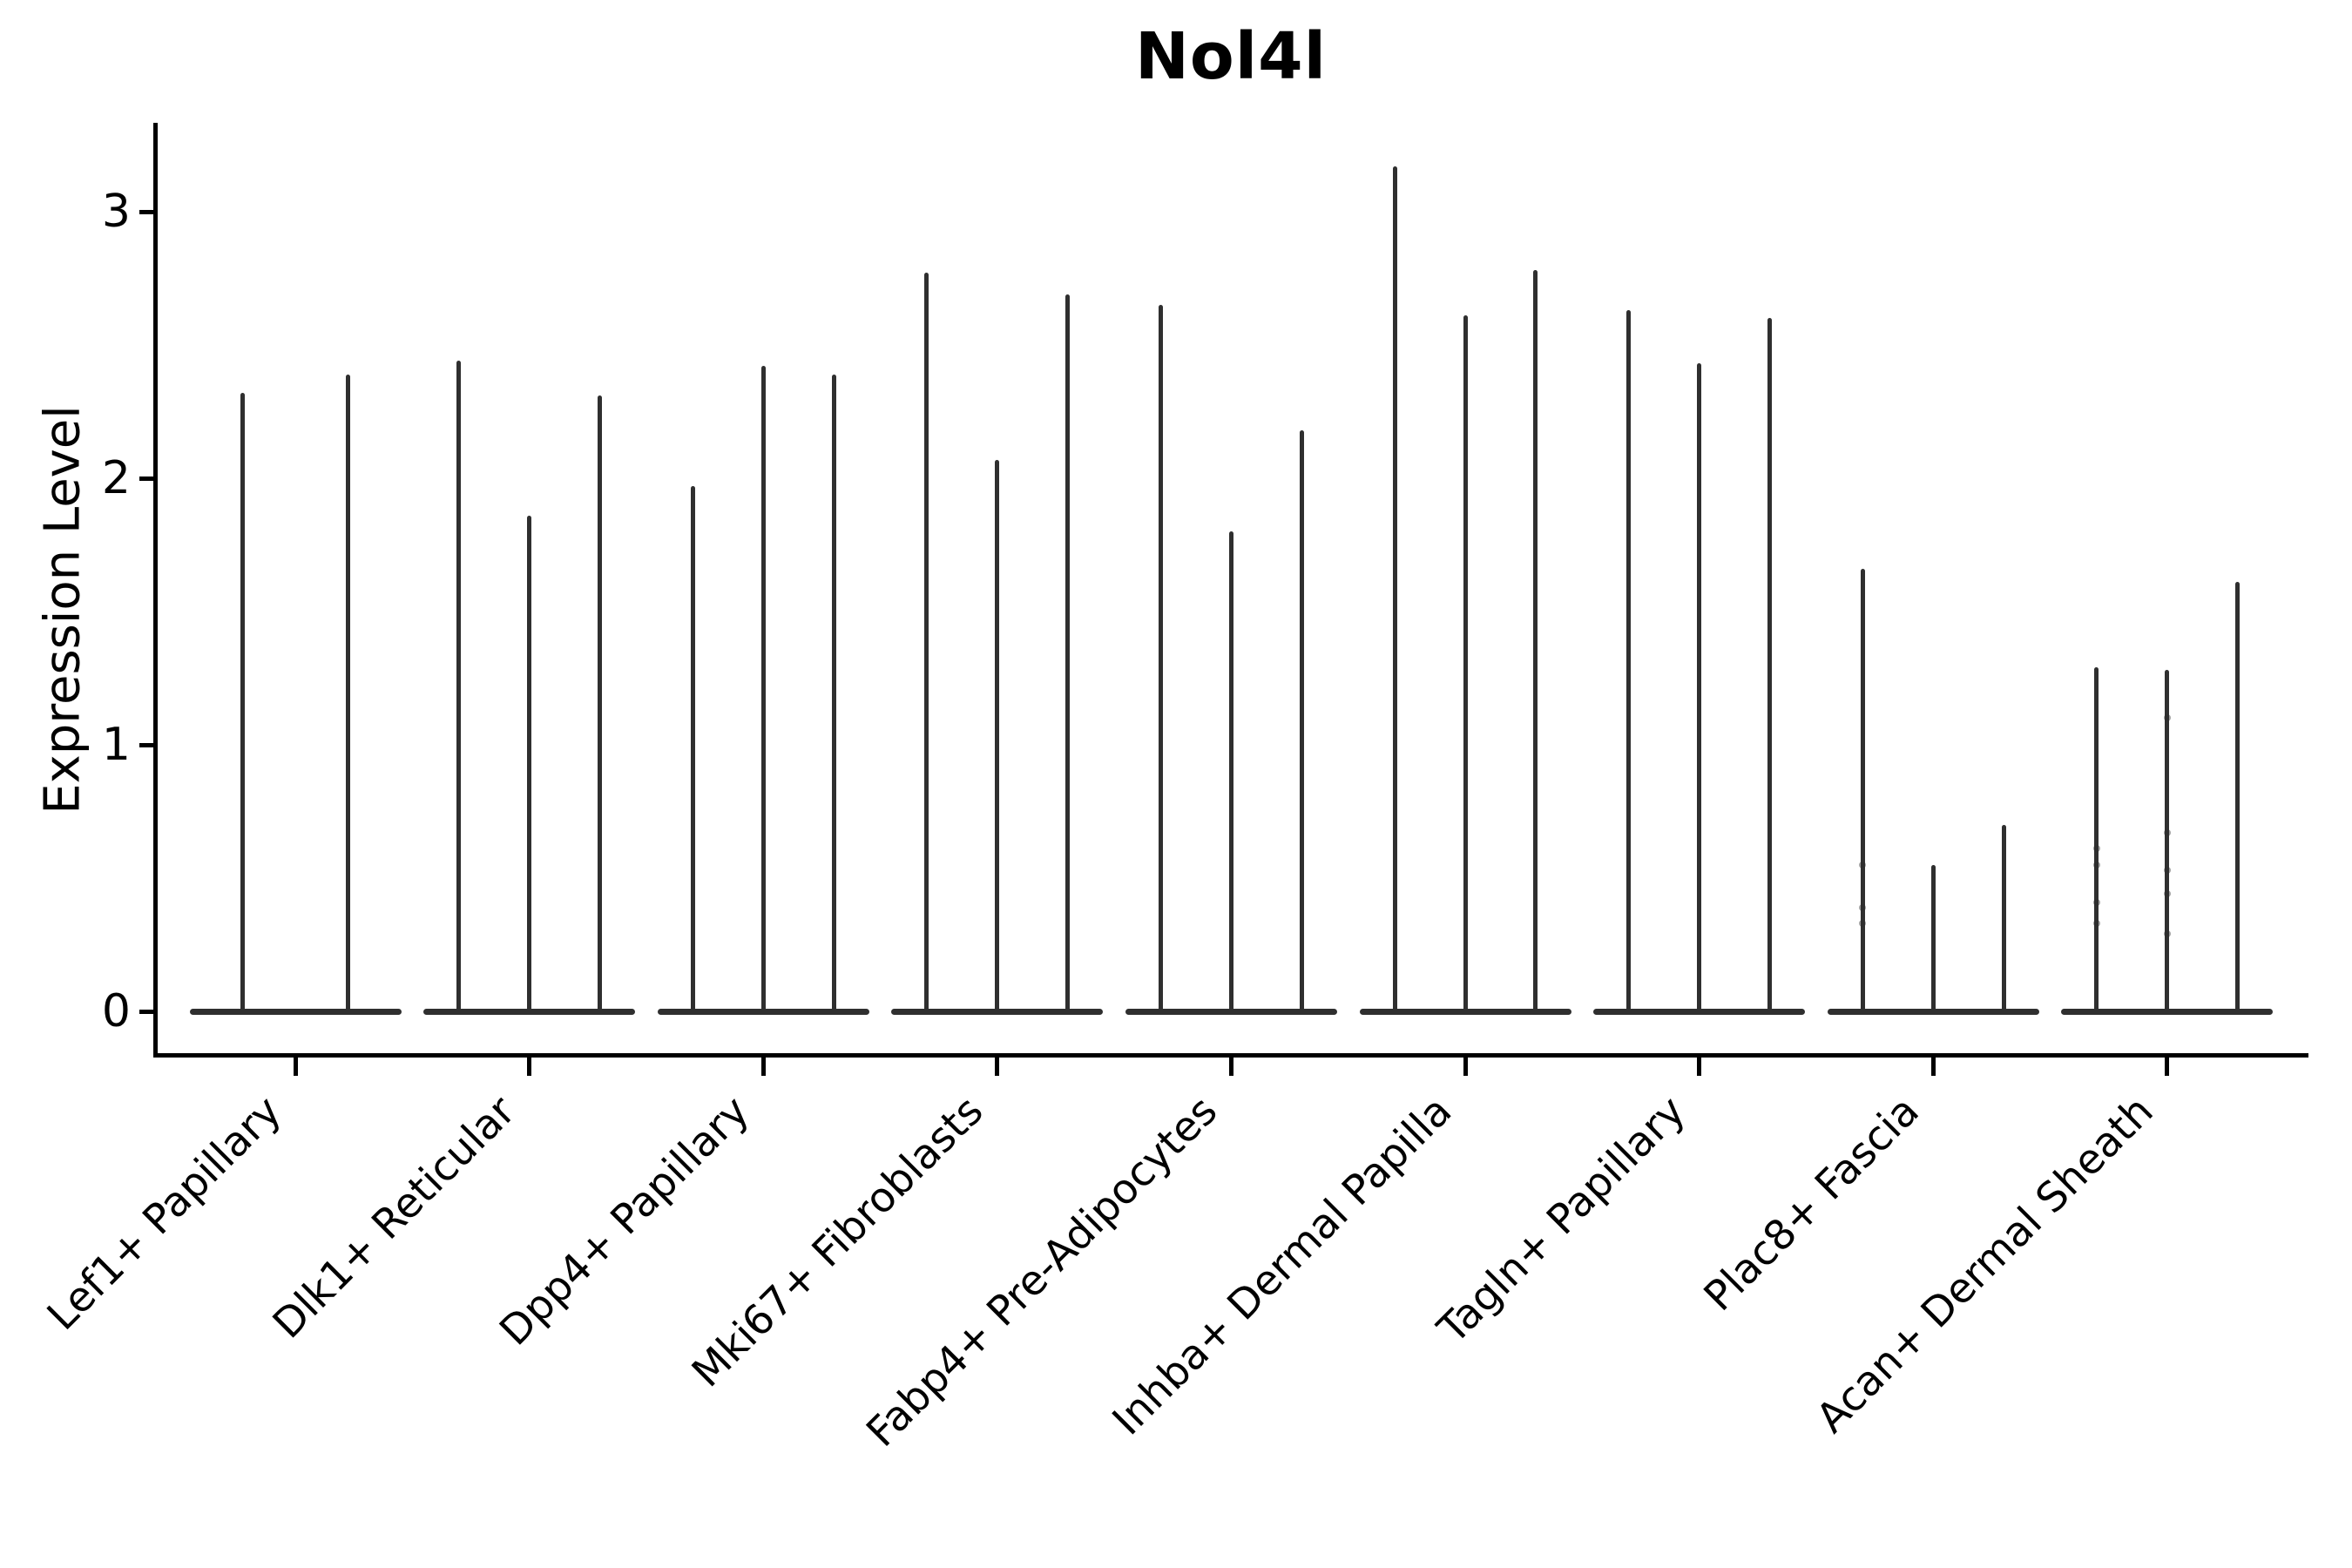  What do you see at coordinates (155, 590) in the screenshot?
I see `y-axis-spine` at bounding box center [155, 590].